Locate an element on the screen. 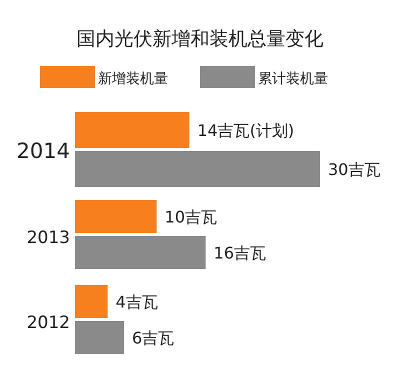 This screenshot has width=400, height=392. data-label: 14吉瓦(计划) is located at coordinates (245, 130).